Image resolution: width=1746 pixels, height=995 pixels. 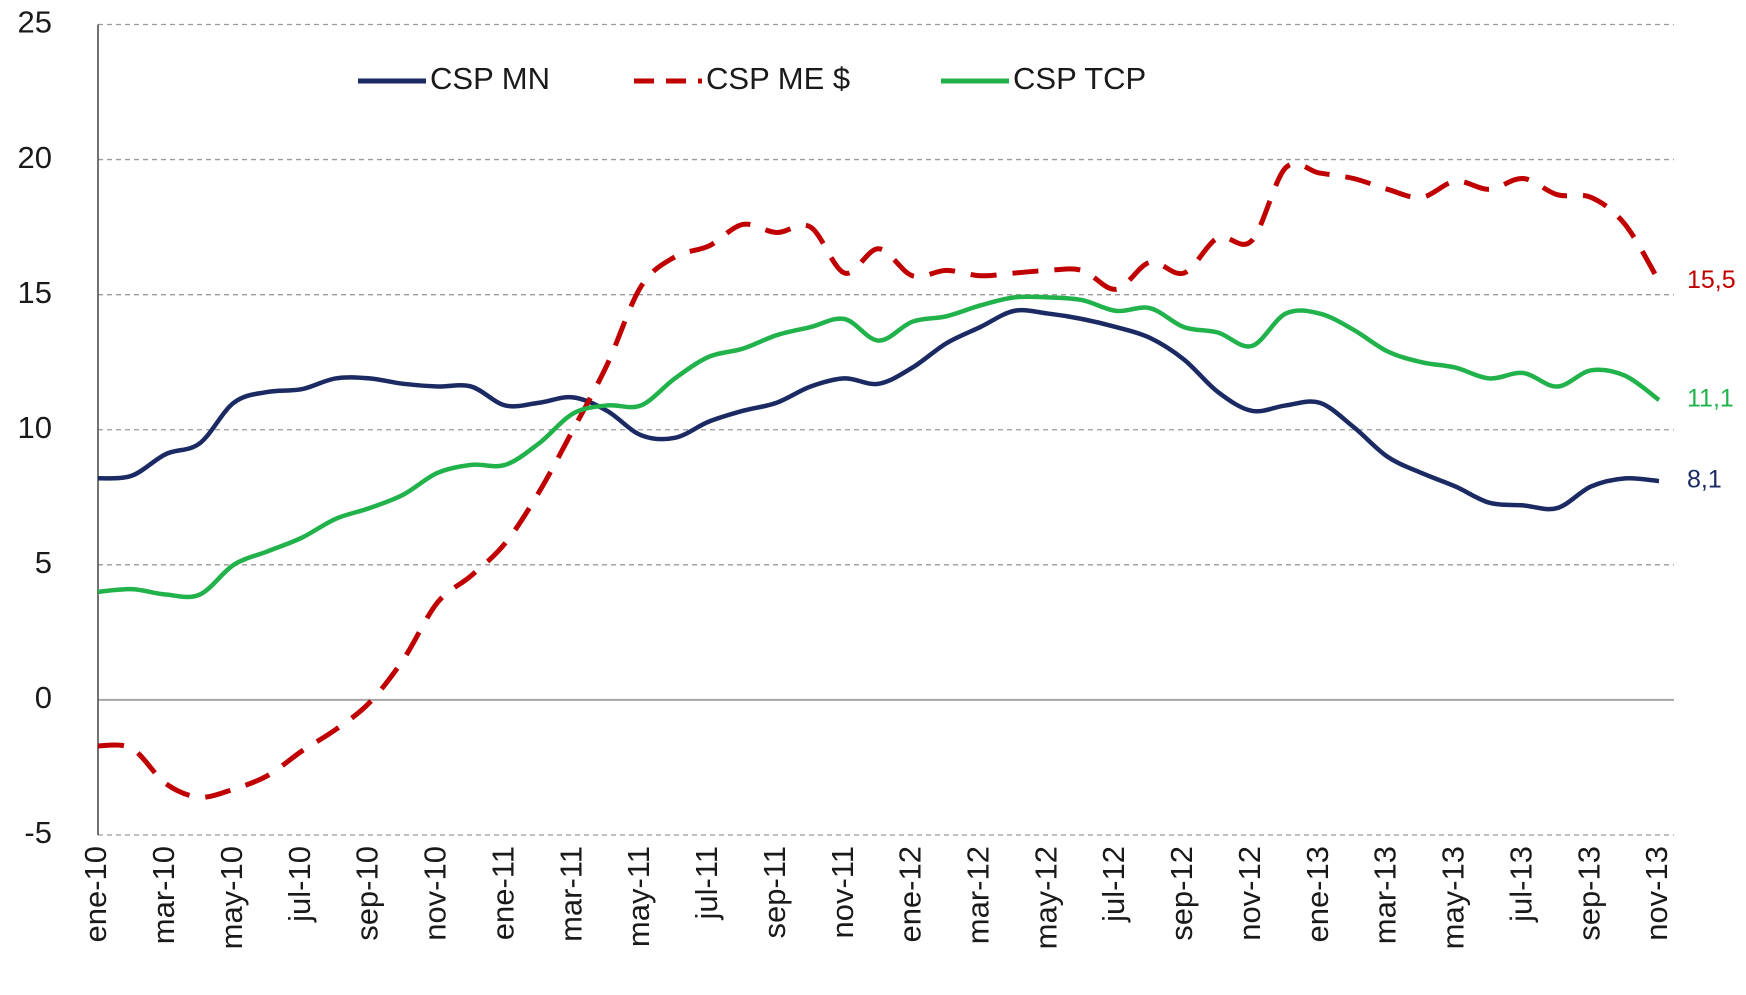 I want to click on legend-label: CSP TCP, so click(x=1079, y=78).